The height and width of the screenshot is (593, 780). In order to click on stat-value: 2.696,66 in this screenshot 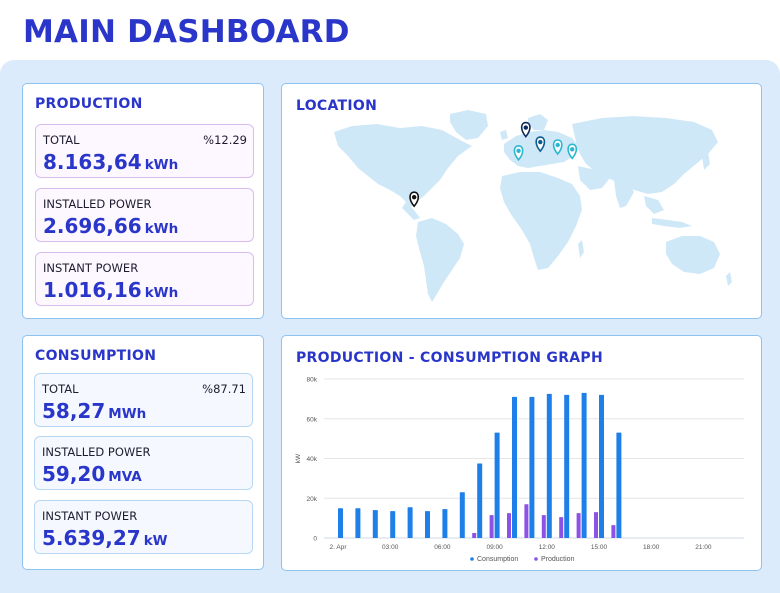, I will do `click(92, 226)`.